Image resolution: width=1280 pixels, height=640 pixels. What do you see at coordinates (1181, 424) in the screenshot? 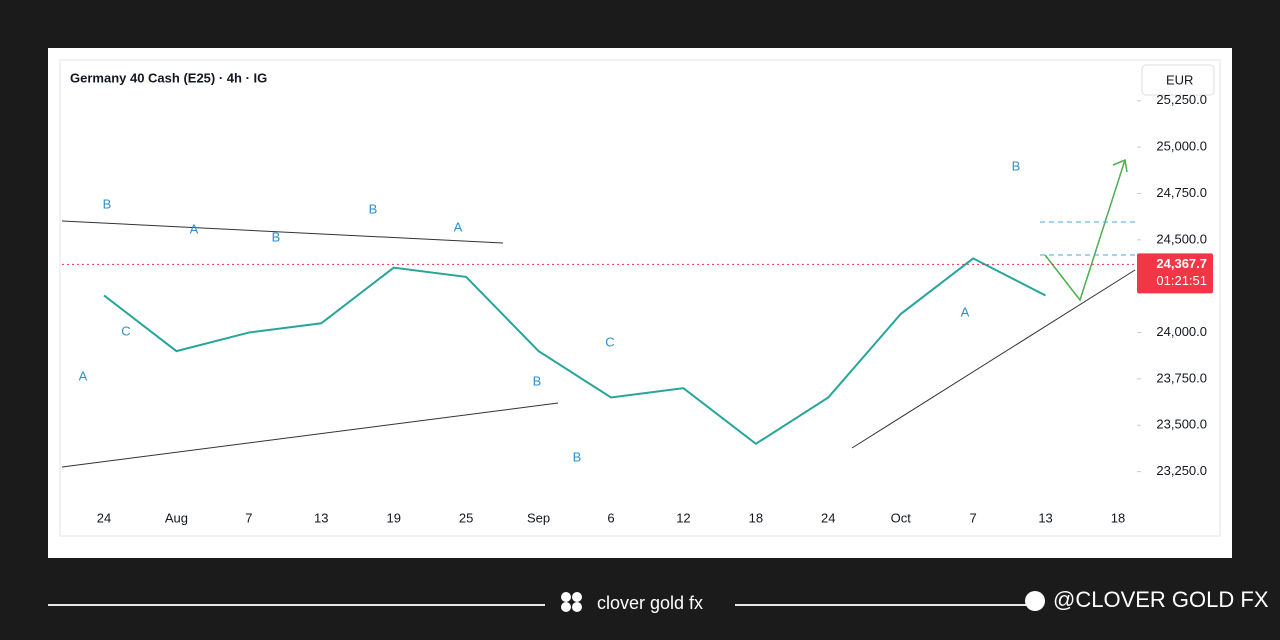
I see `y-tick-label: 23,500.0` at bounding box center [1181, 424].